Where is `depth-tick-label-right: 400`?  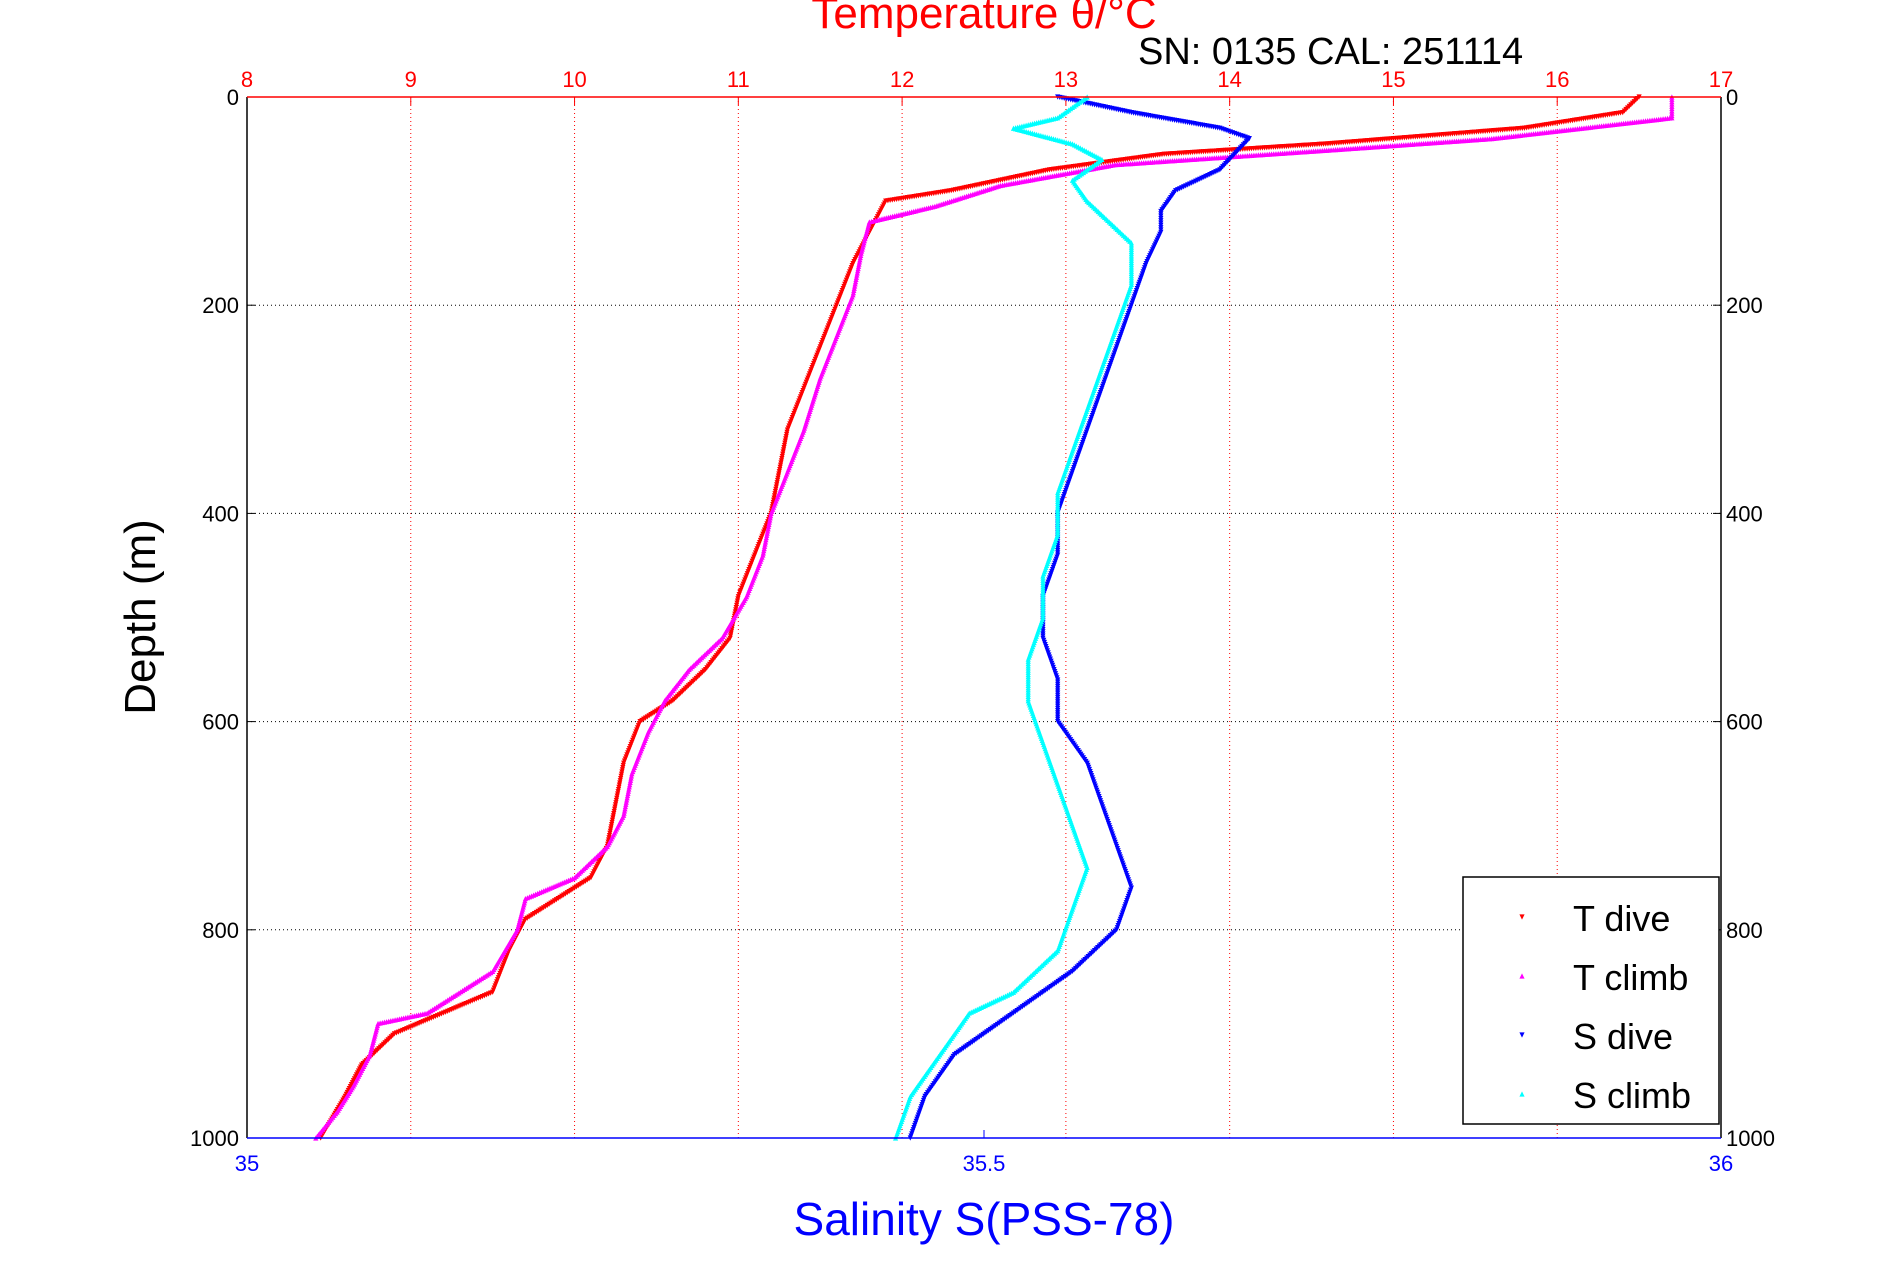 depth-tick-label-right: 400 is located at coordinates (1744, 513).